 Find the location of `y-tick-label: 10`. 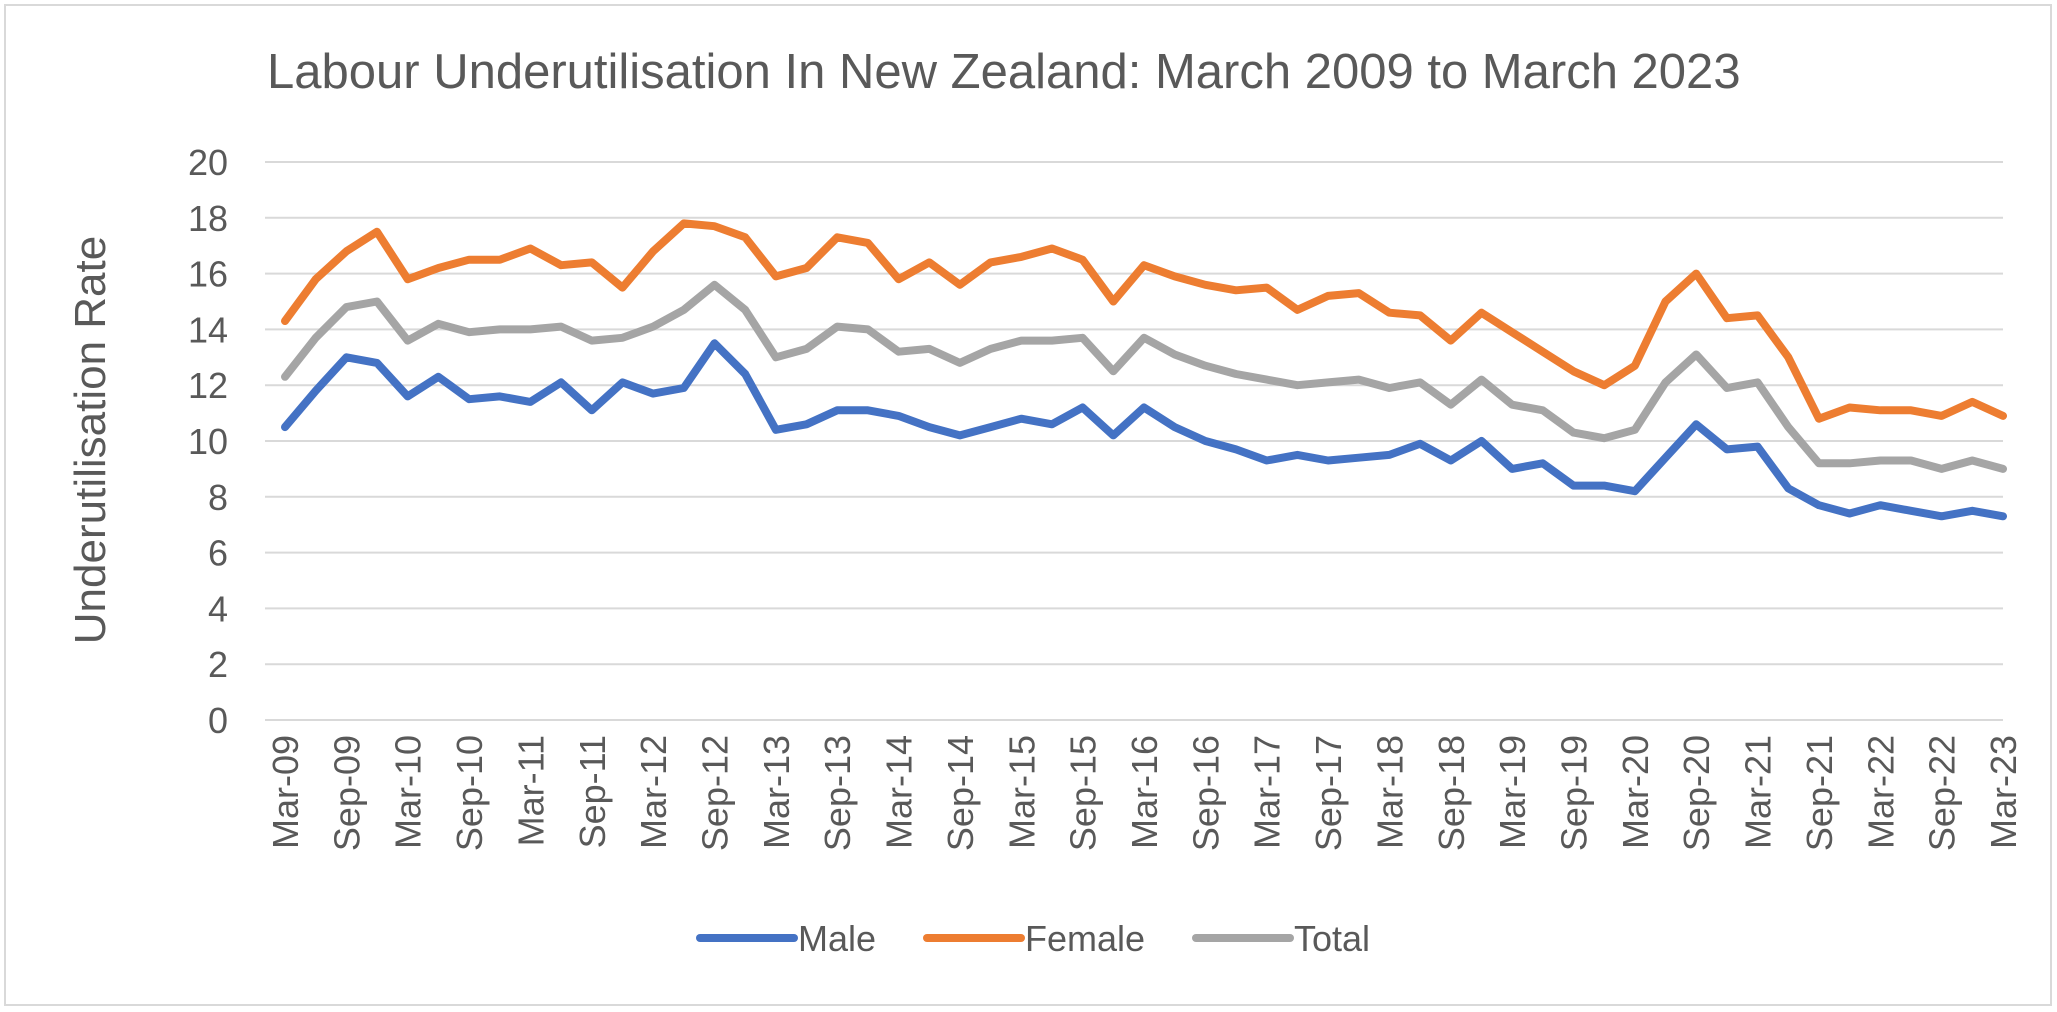

y-tick-label: 10 is located at coordinates (208, 441).